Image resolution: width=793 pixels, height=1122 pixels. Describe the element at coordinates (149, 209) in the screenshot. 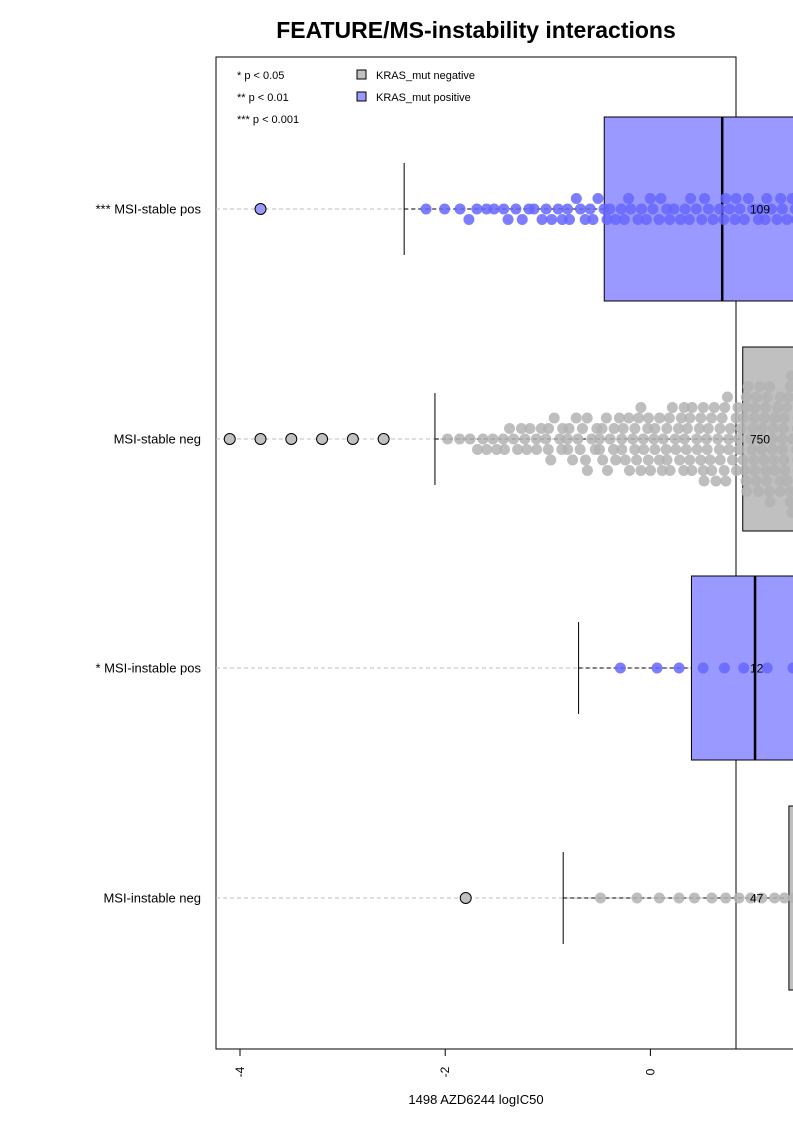

I see `group-label: *** MSI-stable pos` at that location.